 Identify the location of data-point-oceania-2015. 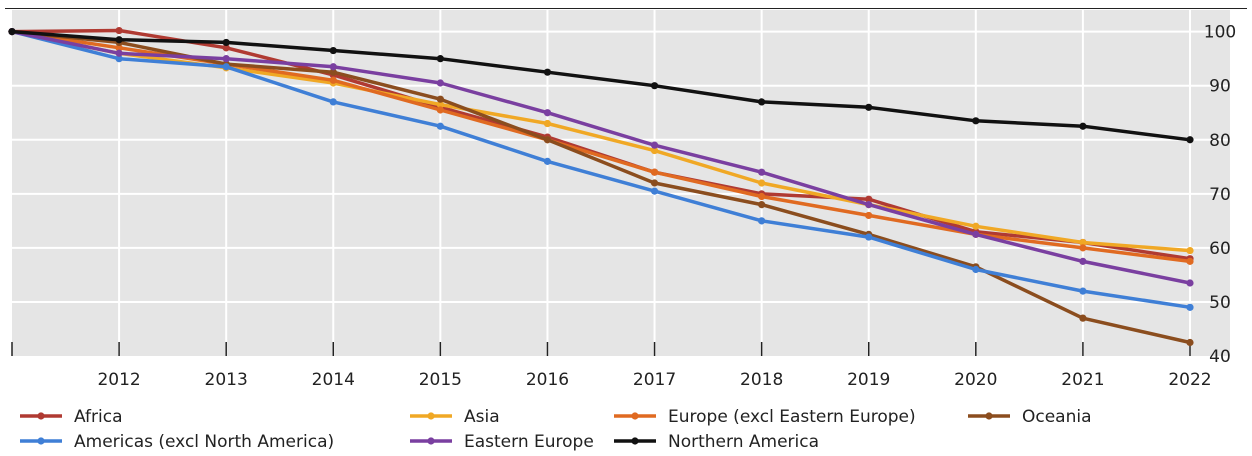
(440, 99).